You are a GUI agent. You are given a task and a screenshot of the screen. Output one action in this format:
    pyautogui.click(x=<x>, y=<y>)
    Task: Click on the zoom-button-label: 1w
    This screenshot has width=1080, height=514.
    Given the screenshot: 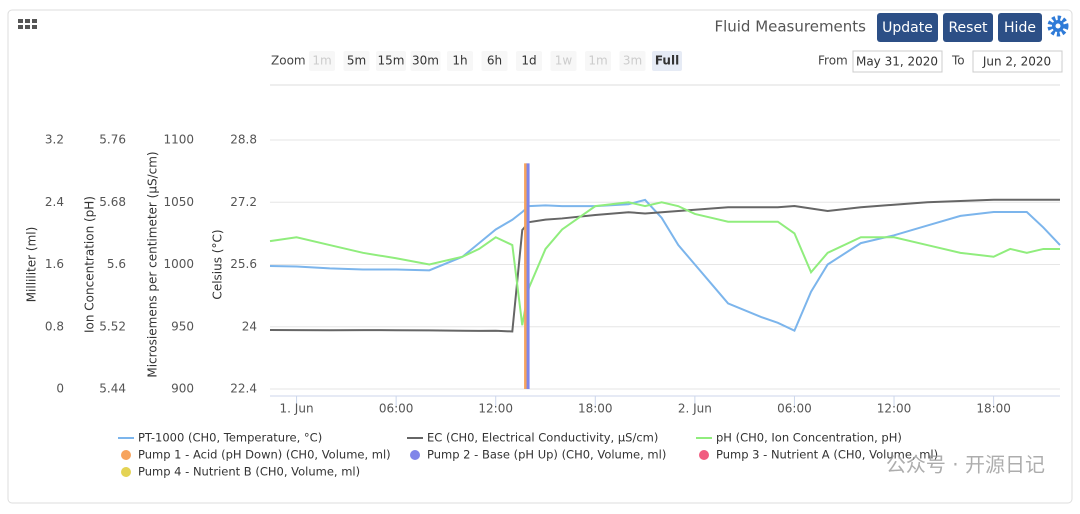 What is the action you would take?
    pyautogui.click(x=564, y=61)
    